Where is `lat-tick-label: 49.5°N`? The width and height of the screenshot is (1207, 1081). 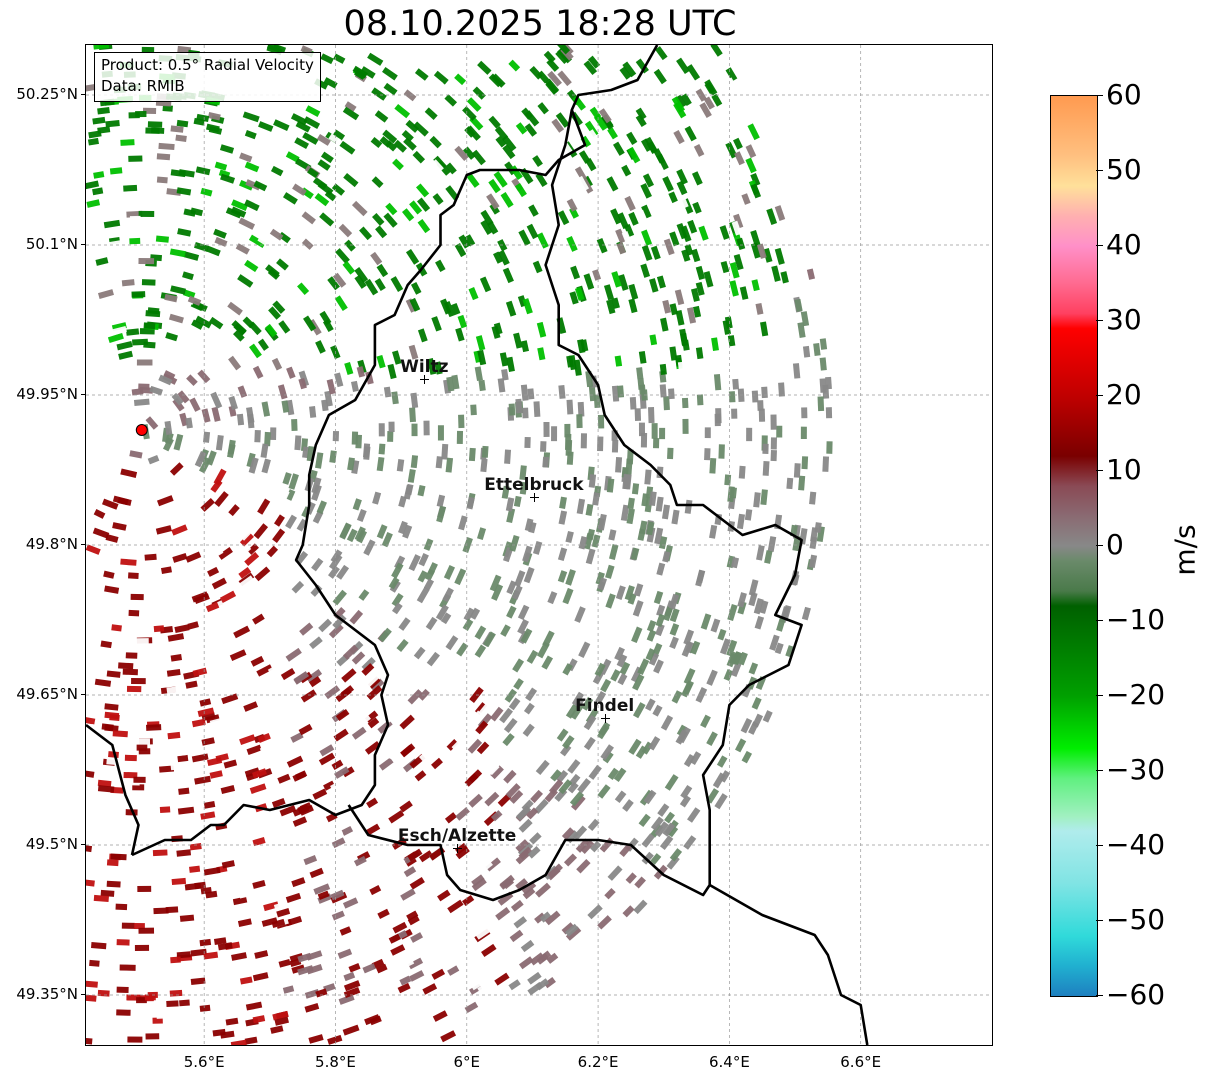
lat-tick-label: 49.5°N is located at coordinates (43, 844).